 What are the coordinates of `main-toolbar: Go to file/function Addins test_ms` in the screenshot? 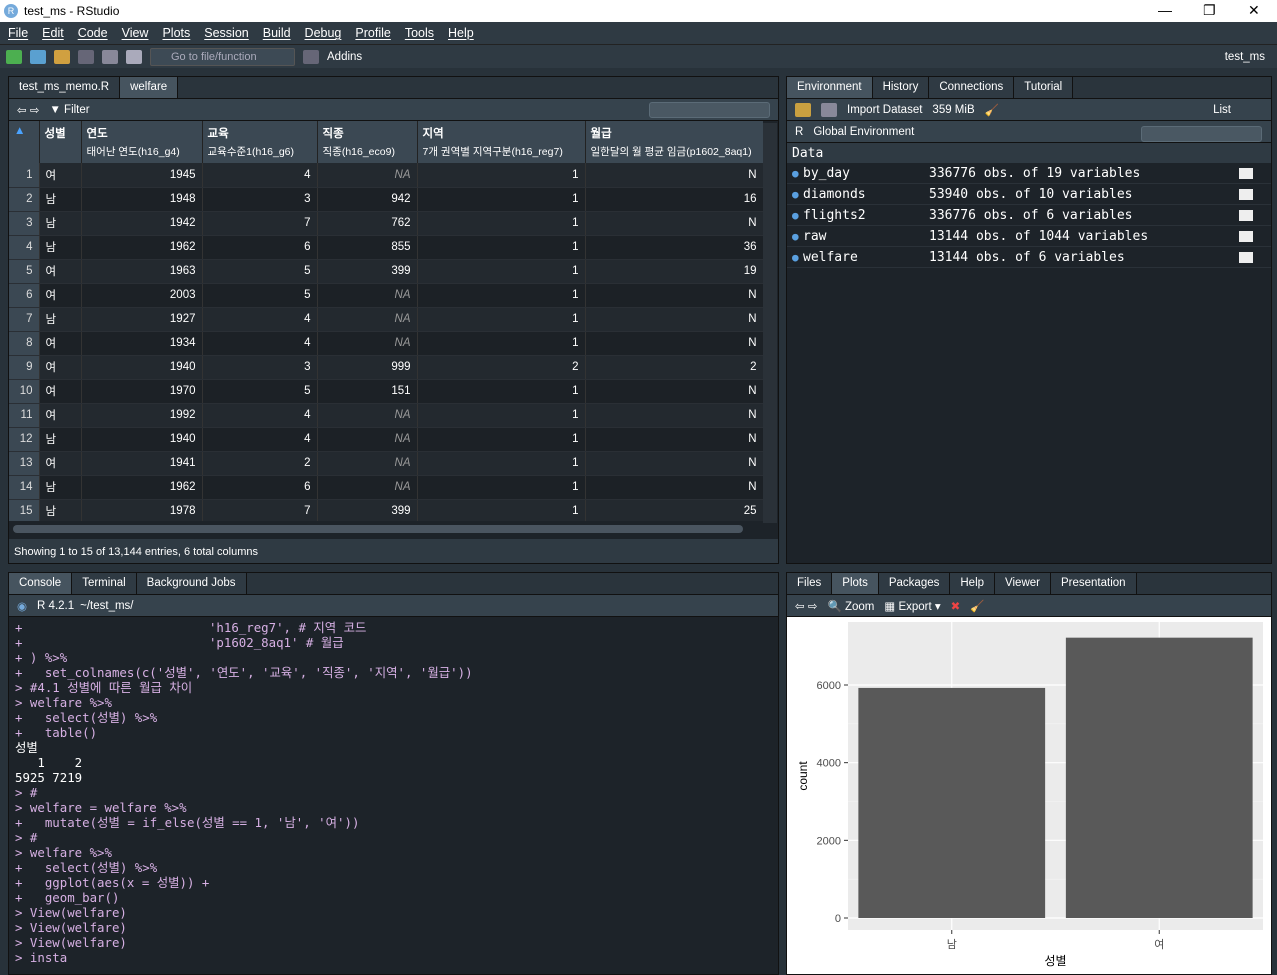 It's located at (638, 56).